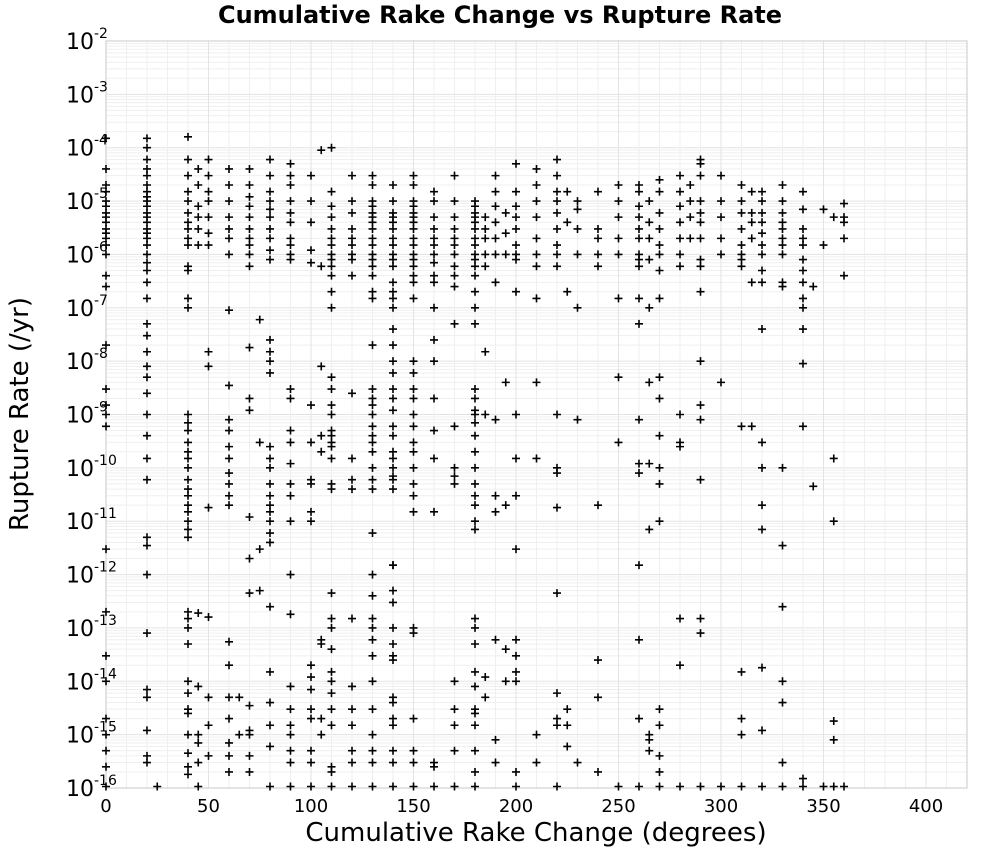 Image resolution: width=1000 pixels, height=850 pixels. I want to click on x-tick-label: 250, so click(618, 806).